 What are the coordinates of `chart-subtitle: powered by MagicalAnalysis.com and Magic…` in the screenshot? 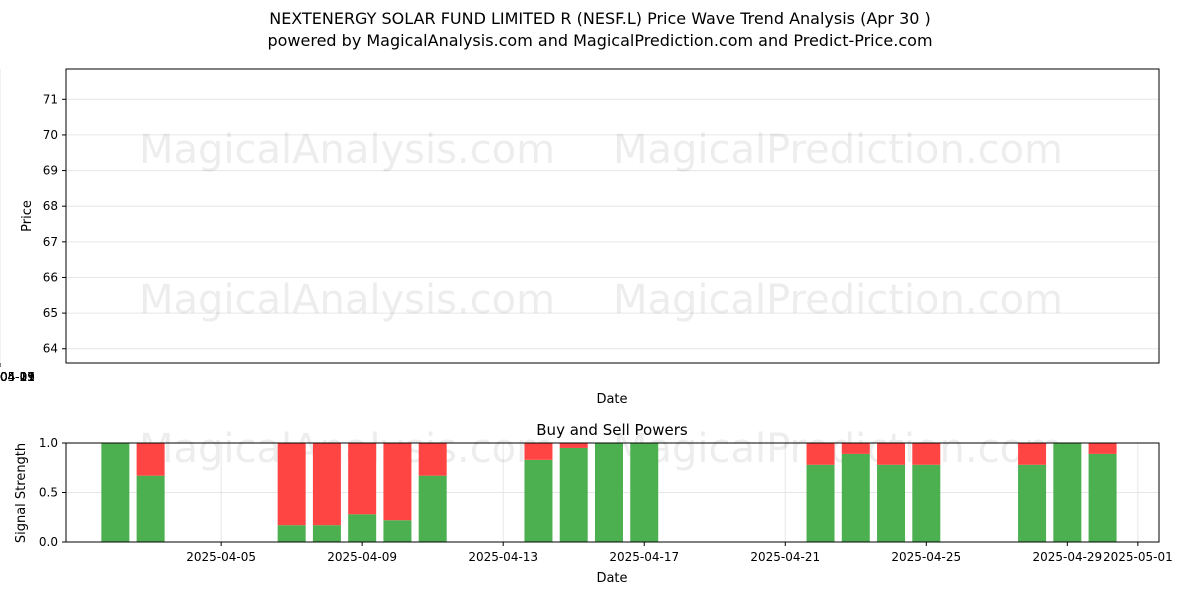 It's located at (600, 40).